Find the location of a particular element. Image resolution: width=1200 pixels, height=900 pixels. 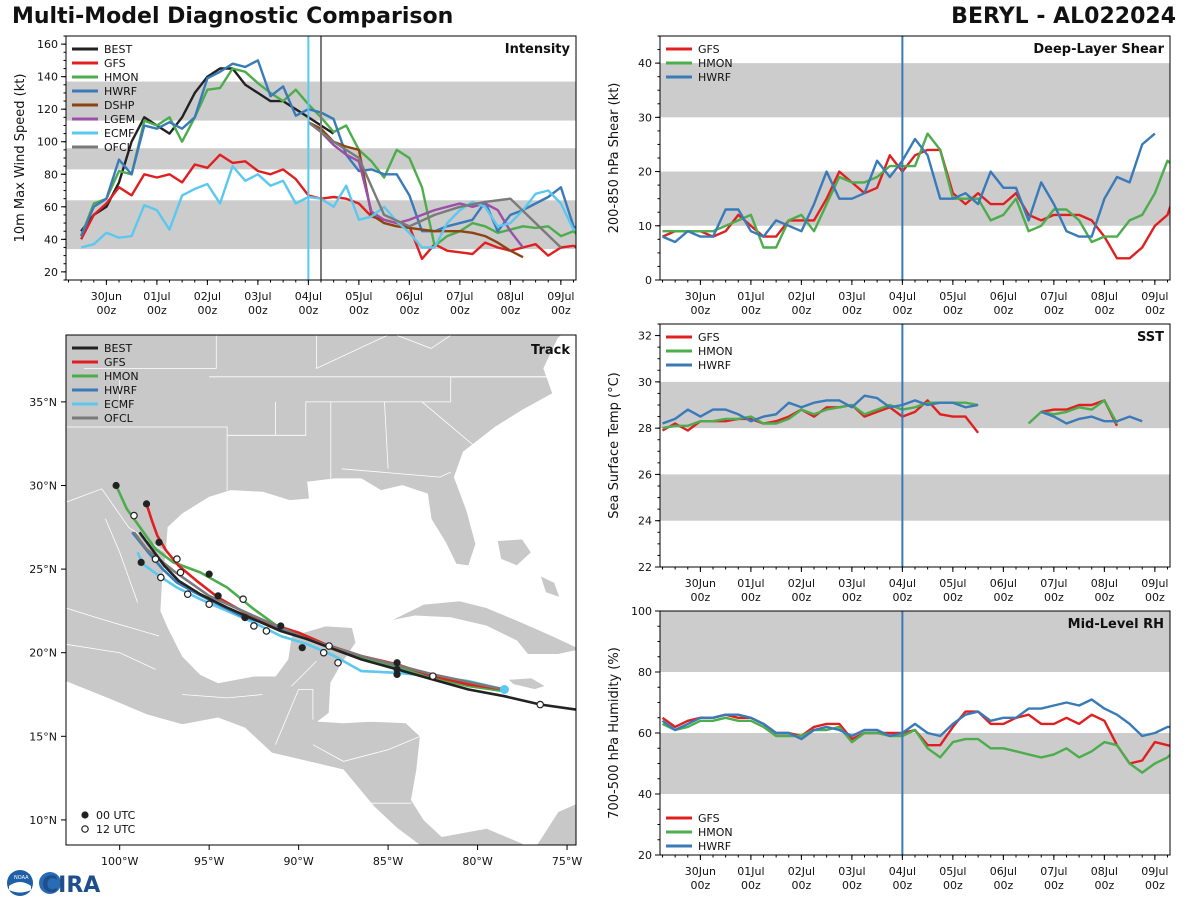

border-florida-n is located at coordinates (396, 473).